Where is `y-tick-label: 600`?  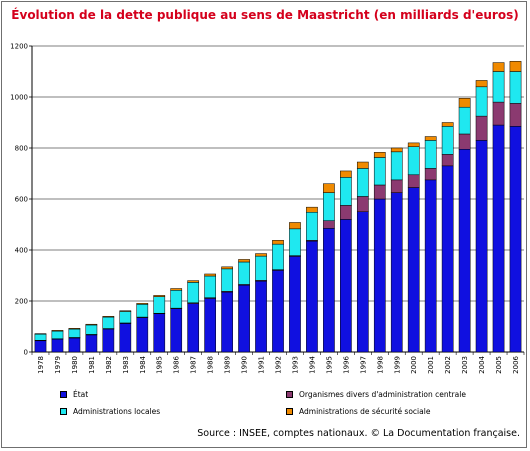
y-tick-label: 600 is located at coordinates (21, 200).